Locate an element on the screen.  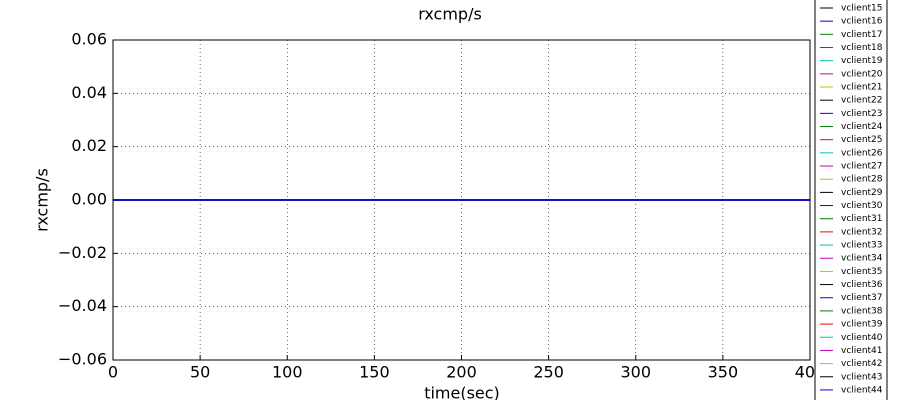
legend-label: vclient36 is located at coordinates (862, 285).